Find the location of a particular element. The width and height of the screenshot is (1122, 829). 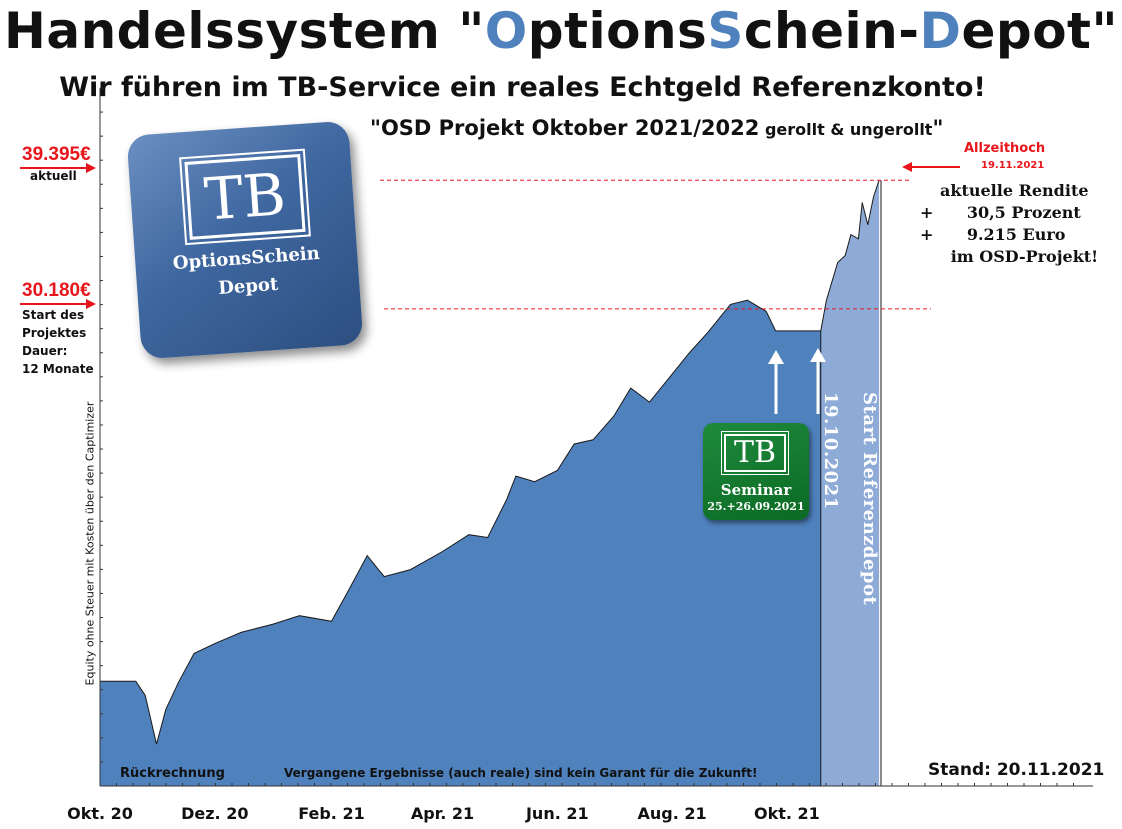

current-value-arrow-head is located at coordinates (91, 168).